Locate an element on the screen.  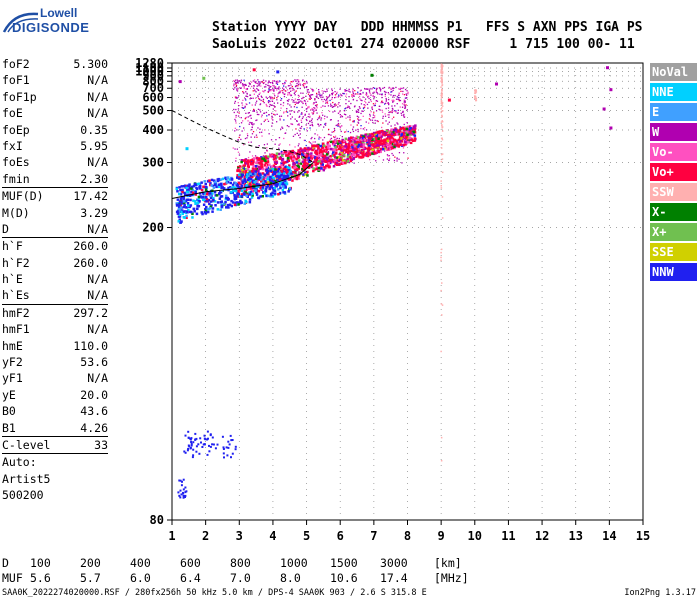
param-value: 43.6 is located at coordinates (94, 411).